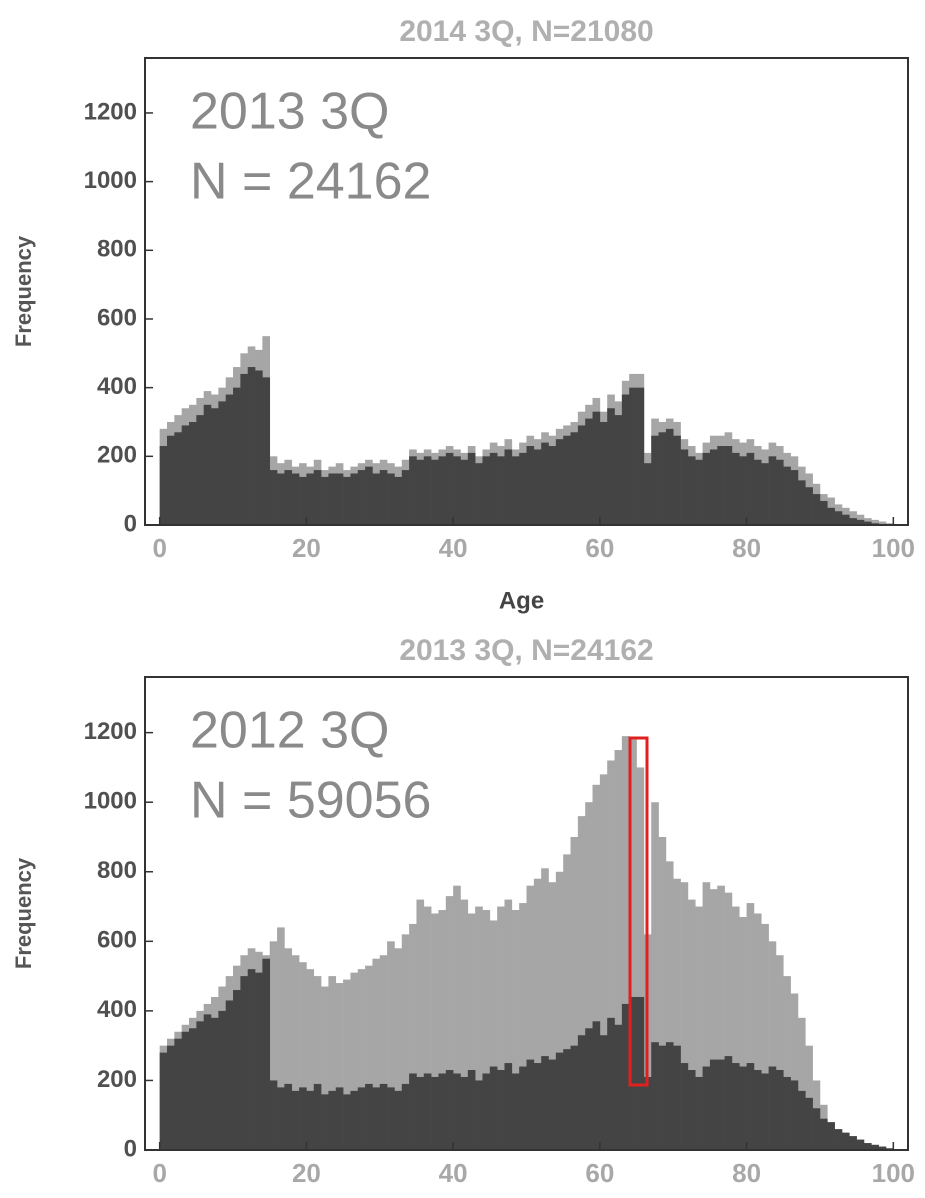  I want to click on x-tick-label: 60, so click(599, 548).